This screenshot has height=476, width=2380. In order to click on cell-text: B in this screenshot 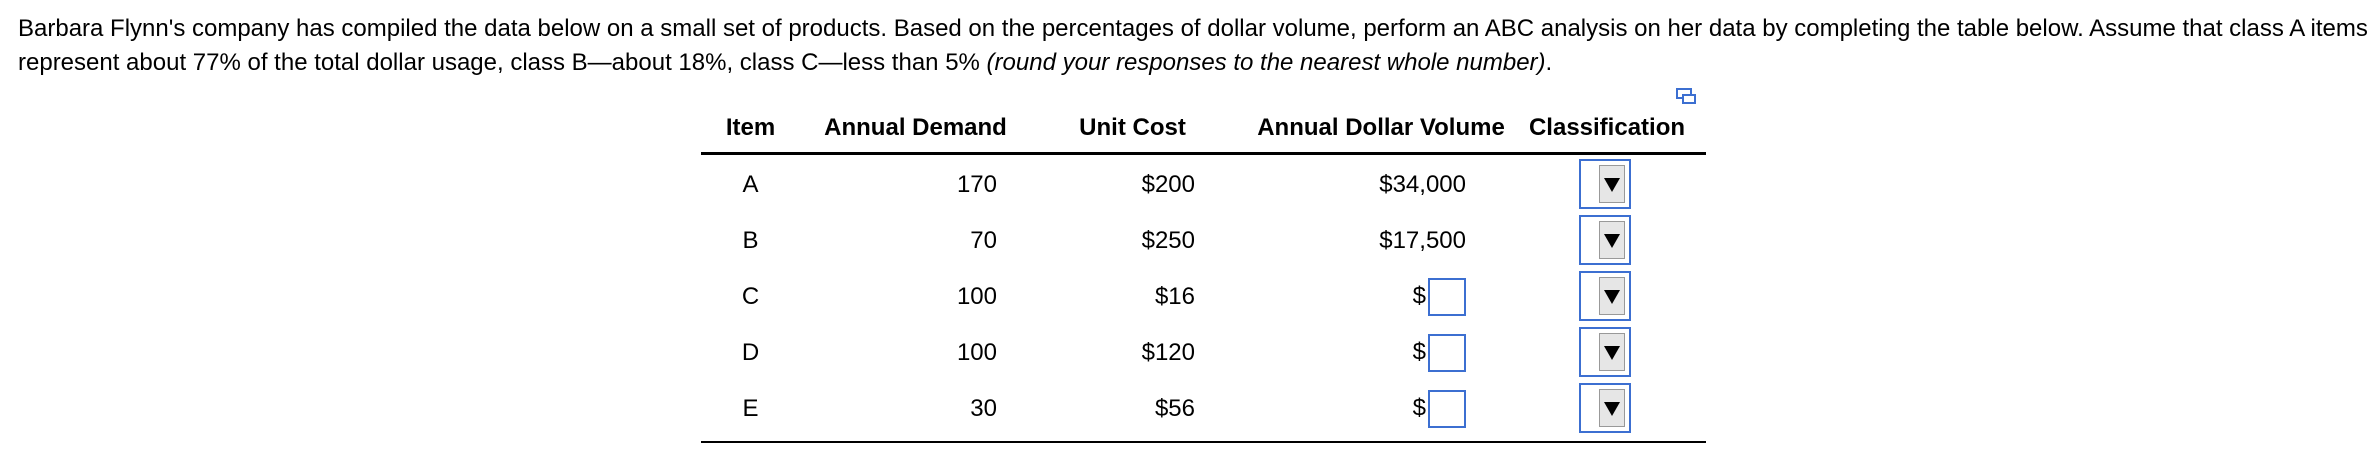, I will do `click(750, 240)`.